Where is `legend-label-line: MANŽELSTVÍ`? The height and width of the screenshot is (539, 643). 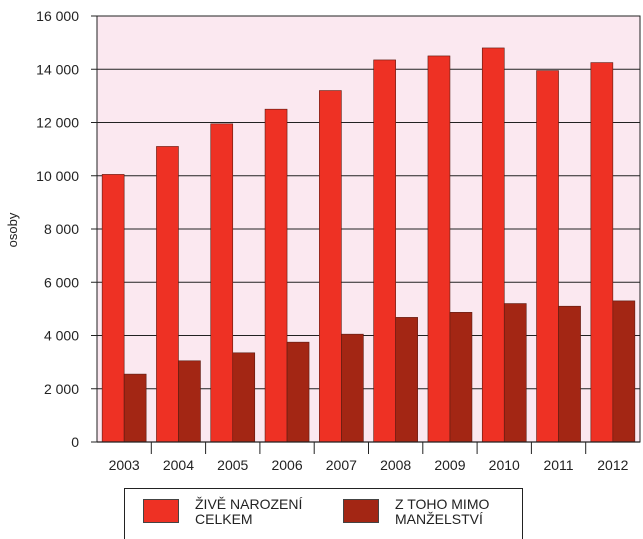
legend-label-line: MANŽELSTVÍ is located at coordinates (439, 519).